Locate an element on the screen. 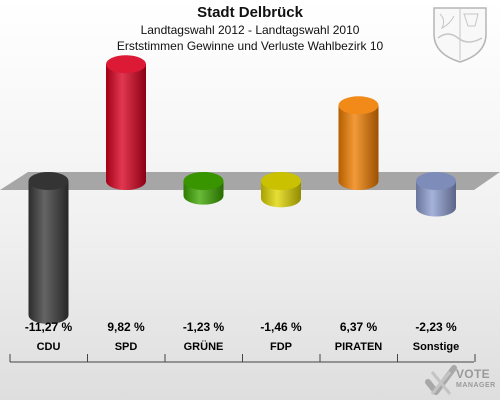 Image resolution: width=500 pixels, height=400 pixels. bar-cap-spd is located at coordinates (126, 64).